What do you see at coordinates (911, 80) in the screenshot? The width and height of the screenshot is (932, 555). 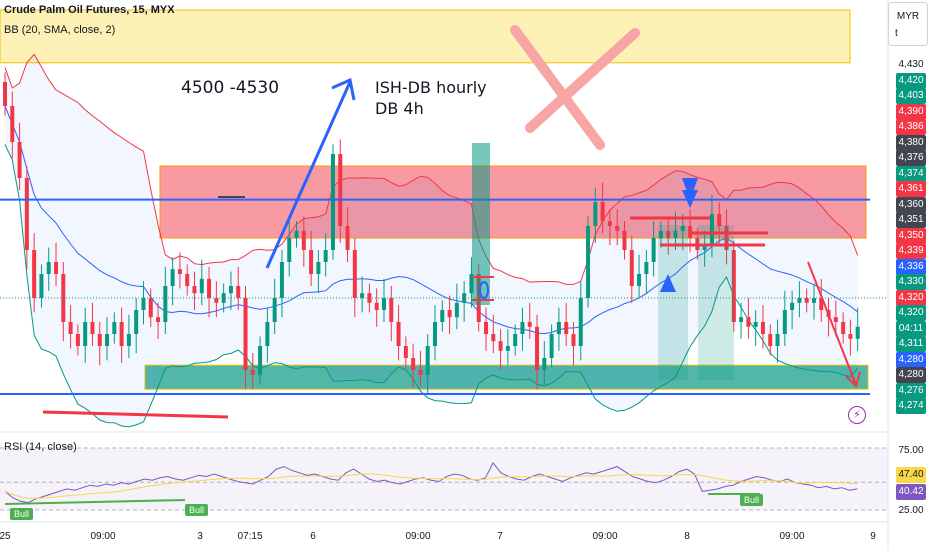 I see `price-axis-label: 4,420` at bounding box center [911, 80].